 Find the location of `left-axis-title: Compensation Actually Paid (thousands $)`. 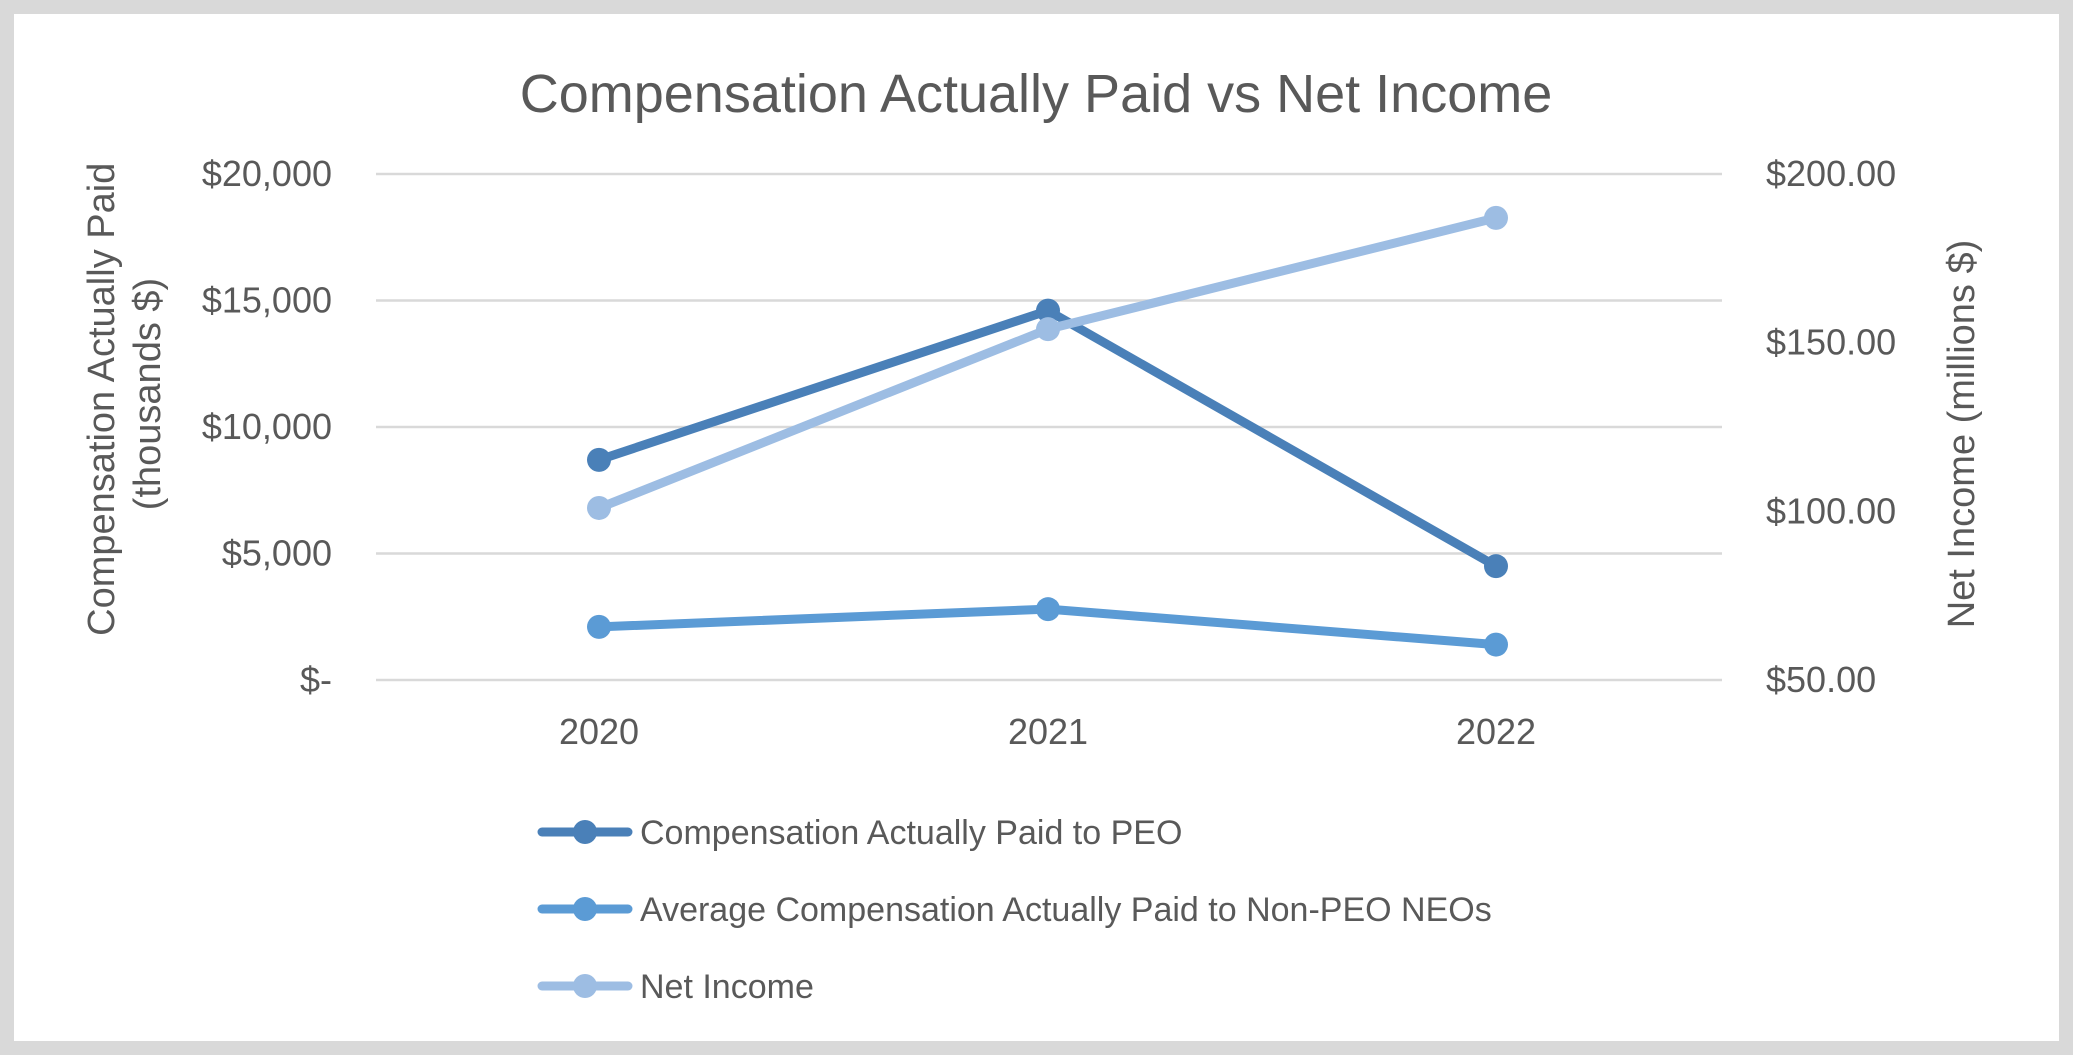

left-axis-title: Compensation Actually Paid (thousands $) is located at coordinates (125, 394).